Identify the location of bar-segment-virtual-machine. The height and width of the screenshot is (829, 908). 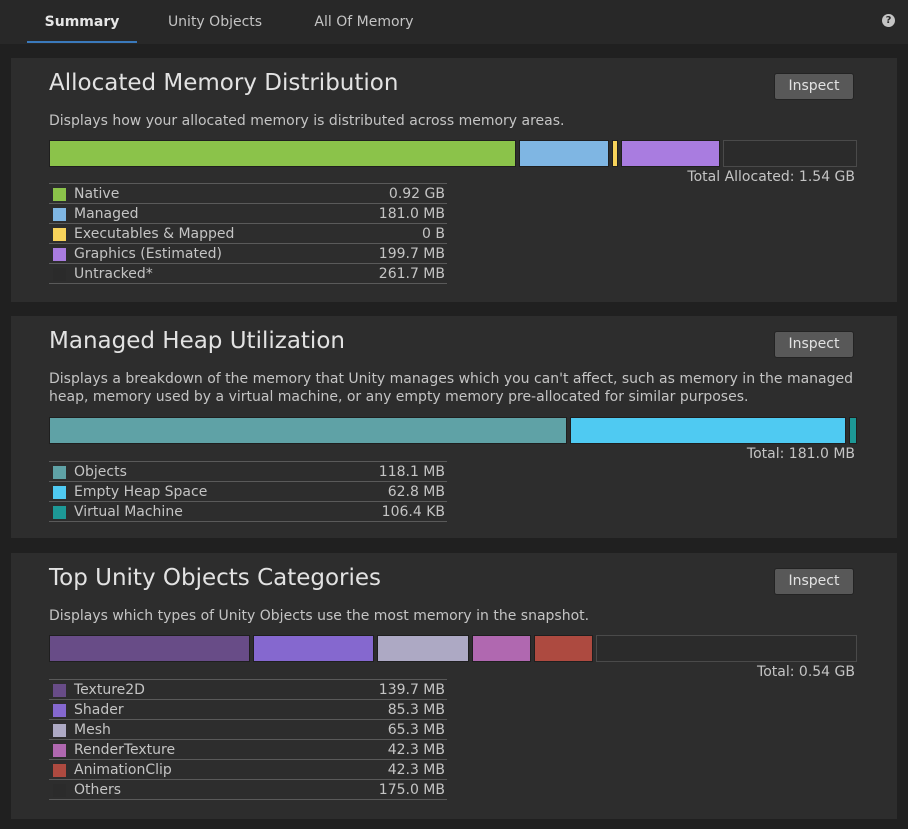
(853, 430).